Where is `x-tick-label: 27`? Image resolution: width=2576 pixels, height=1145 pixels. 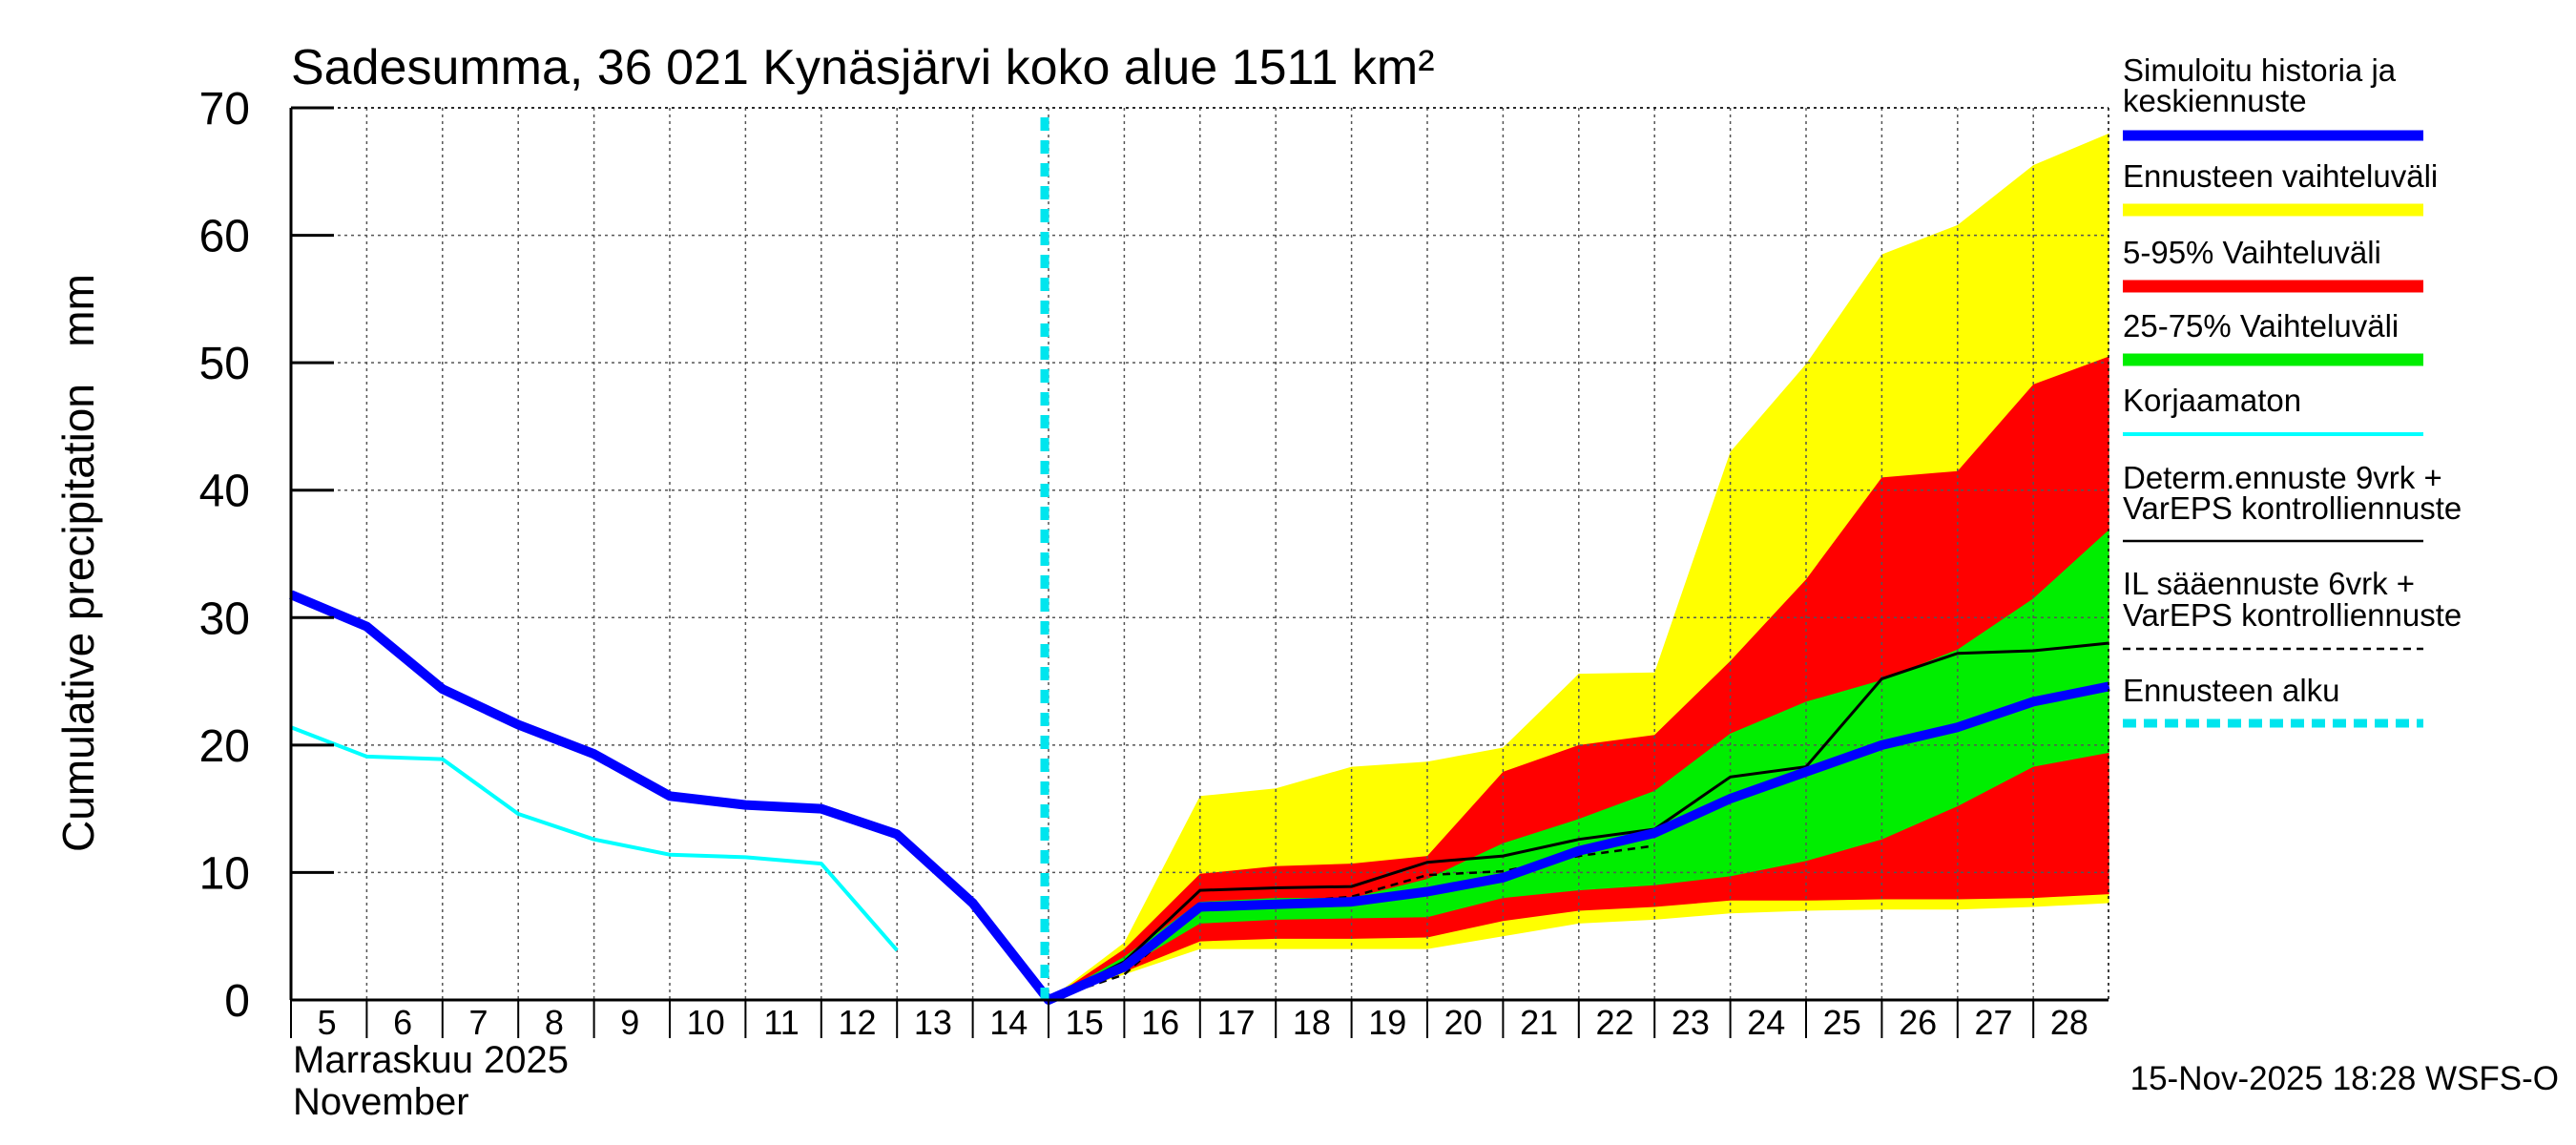
x-tick-label: 27 is located at coordinates (1993, 1022).